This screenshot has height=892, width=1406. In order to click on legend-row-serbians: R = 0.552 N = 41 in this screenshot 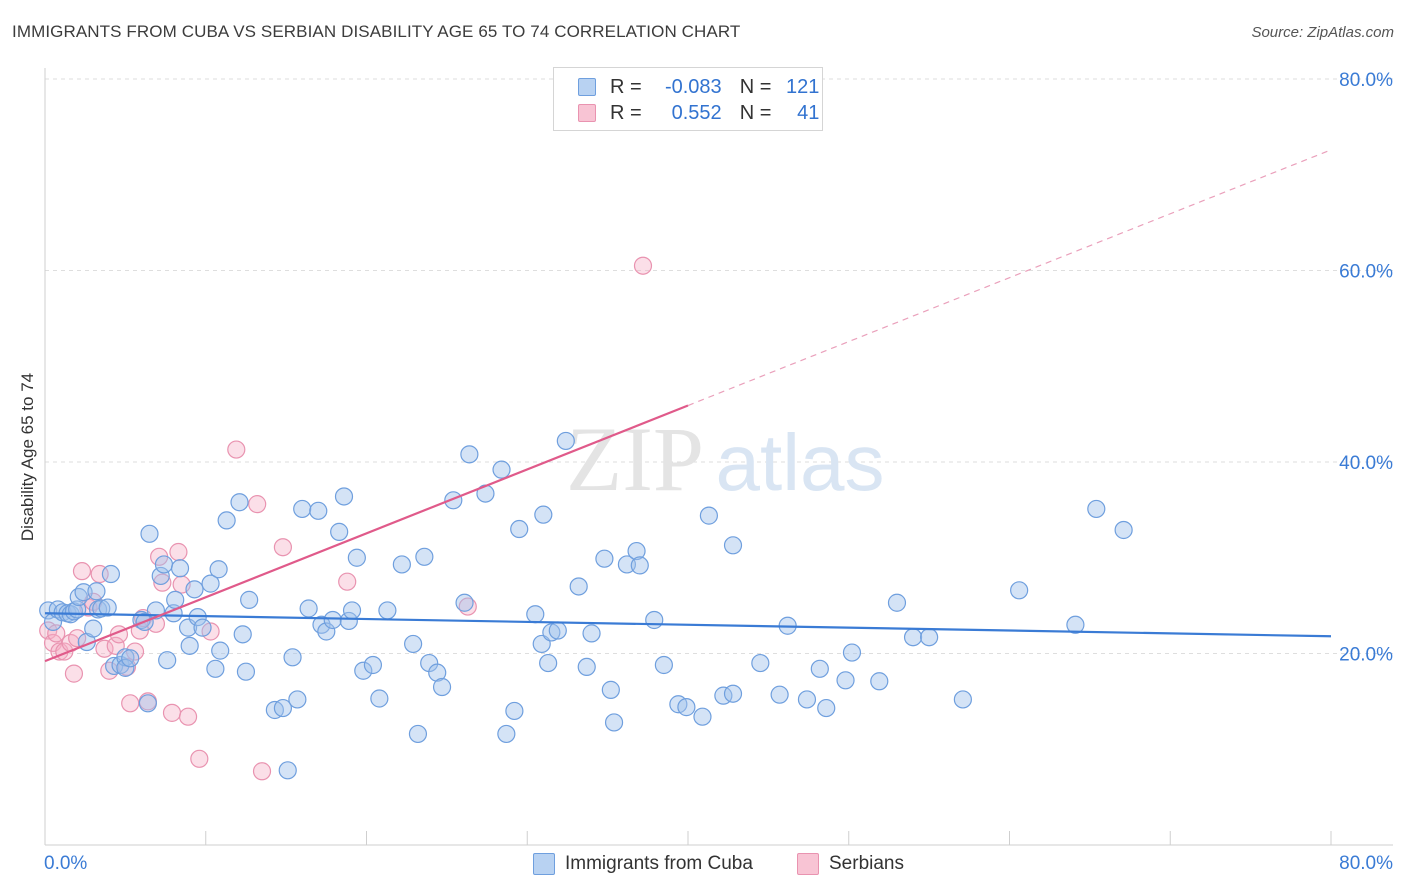, I will do `click(698, 113)`.